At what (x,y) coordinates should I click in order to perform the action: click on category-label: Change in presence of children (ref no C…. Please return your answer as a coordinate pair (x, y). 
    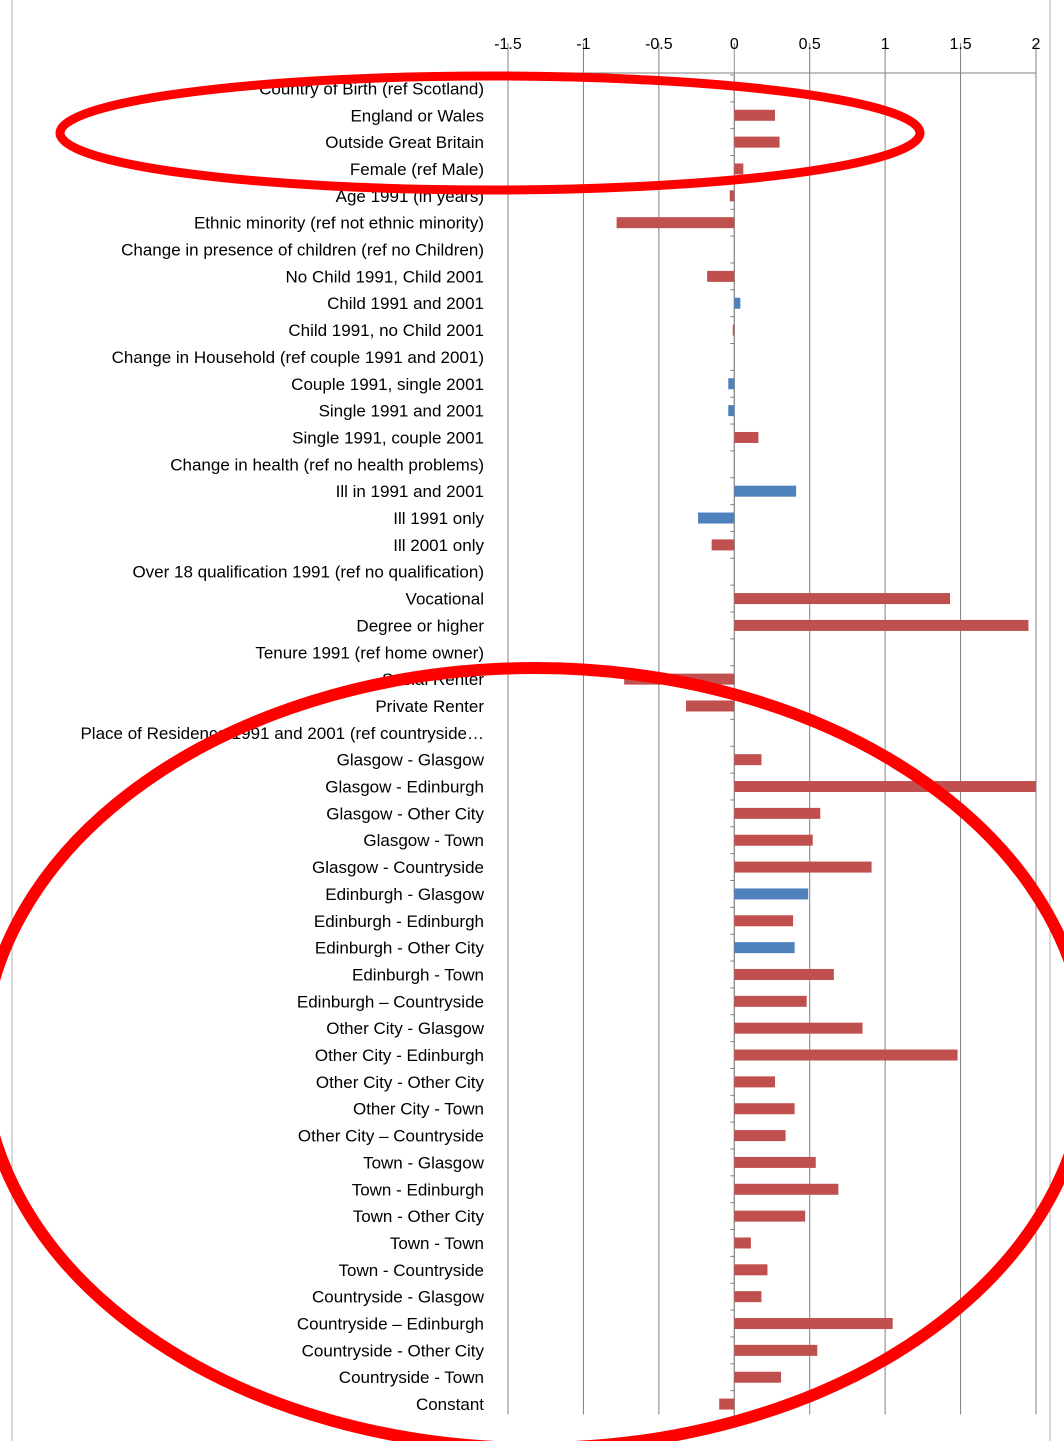
    Looking at the image, I should click on (302, 250).